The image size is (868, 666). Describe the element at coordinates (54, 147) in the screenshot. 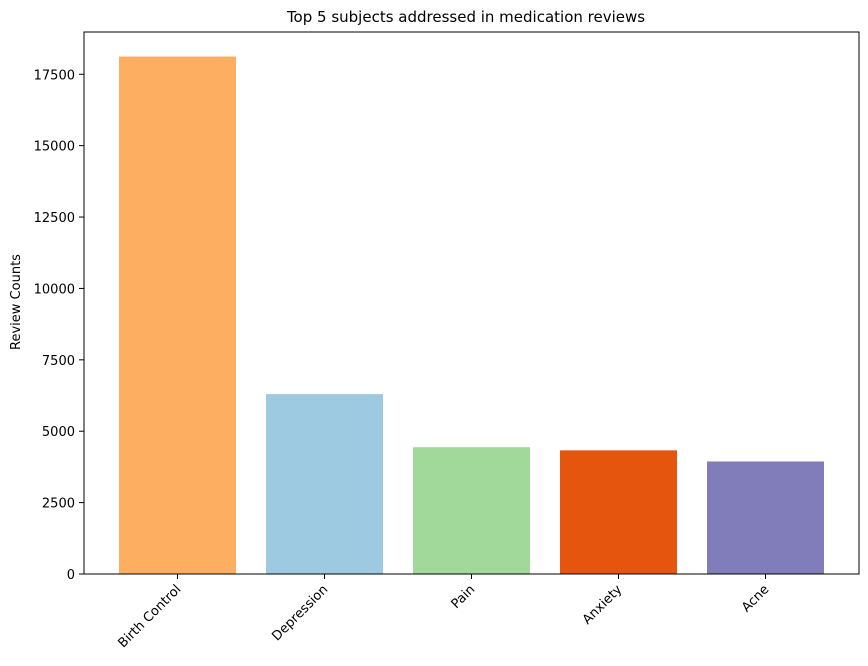

I see `y-tick-label: 15000` at that location.